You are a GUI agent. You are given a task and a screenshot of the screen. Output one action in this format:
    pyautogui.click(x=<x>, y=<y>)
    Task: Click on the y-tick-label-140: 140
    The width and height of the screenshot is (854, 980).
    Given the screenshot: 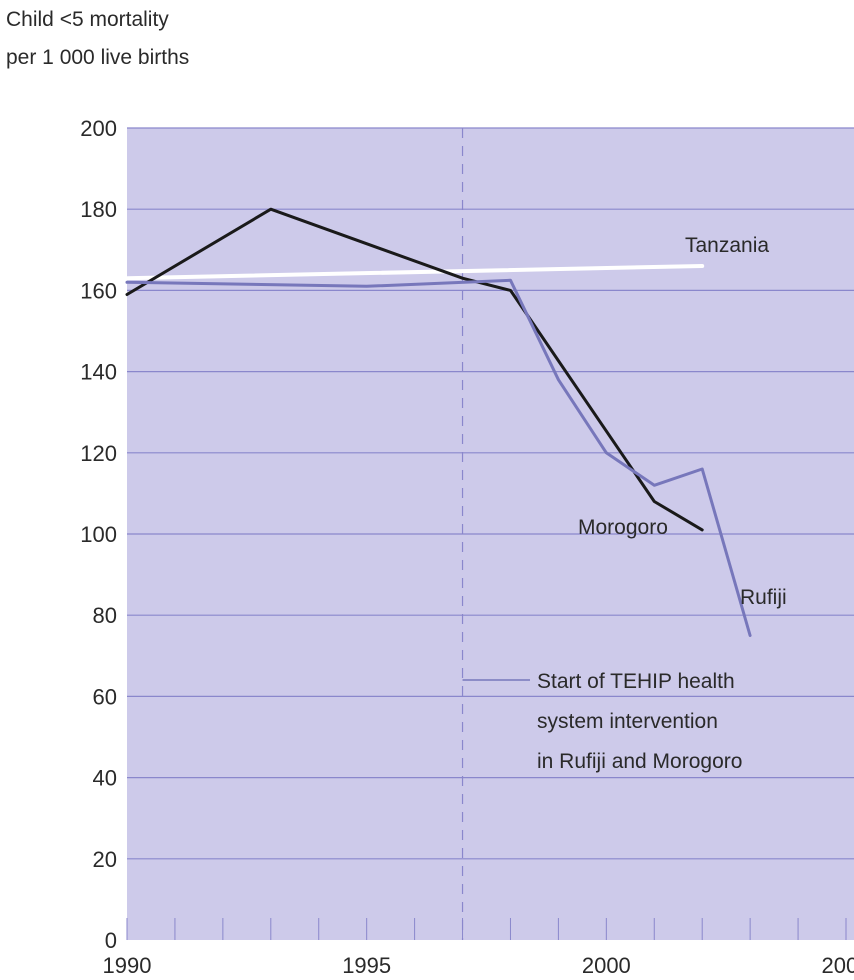 What is the action you would take?
    pyautogui.click(x=98, y=372)
    